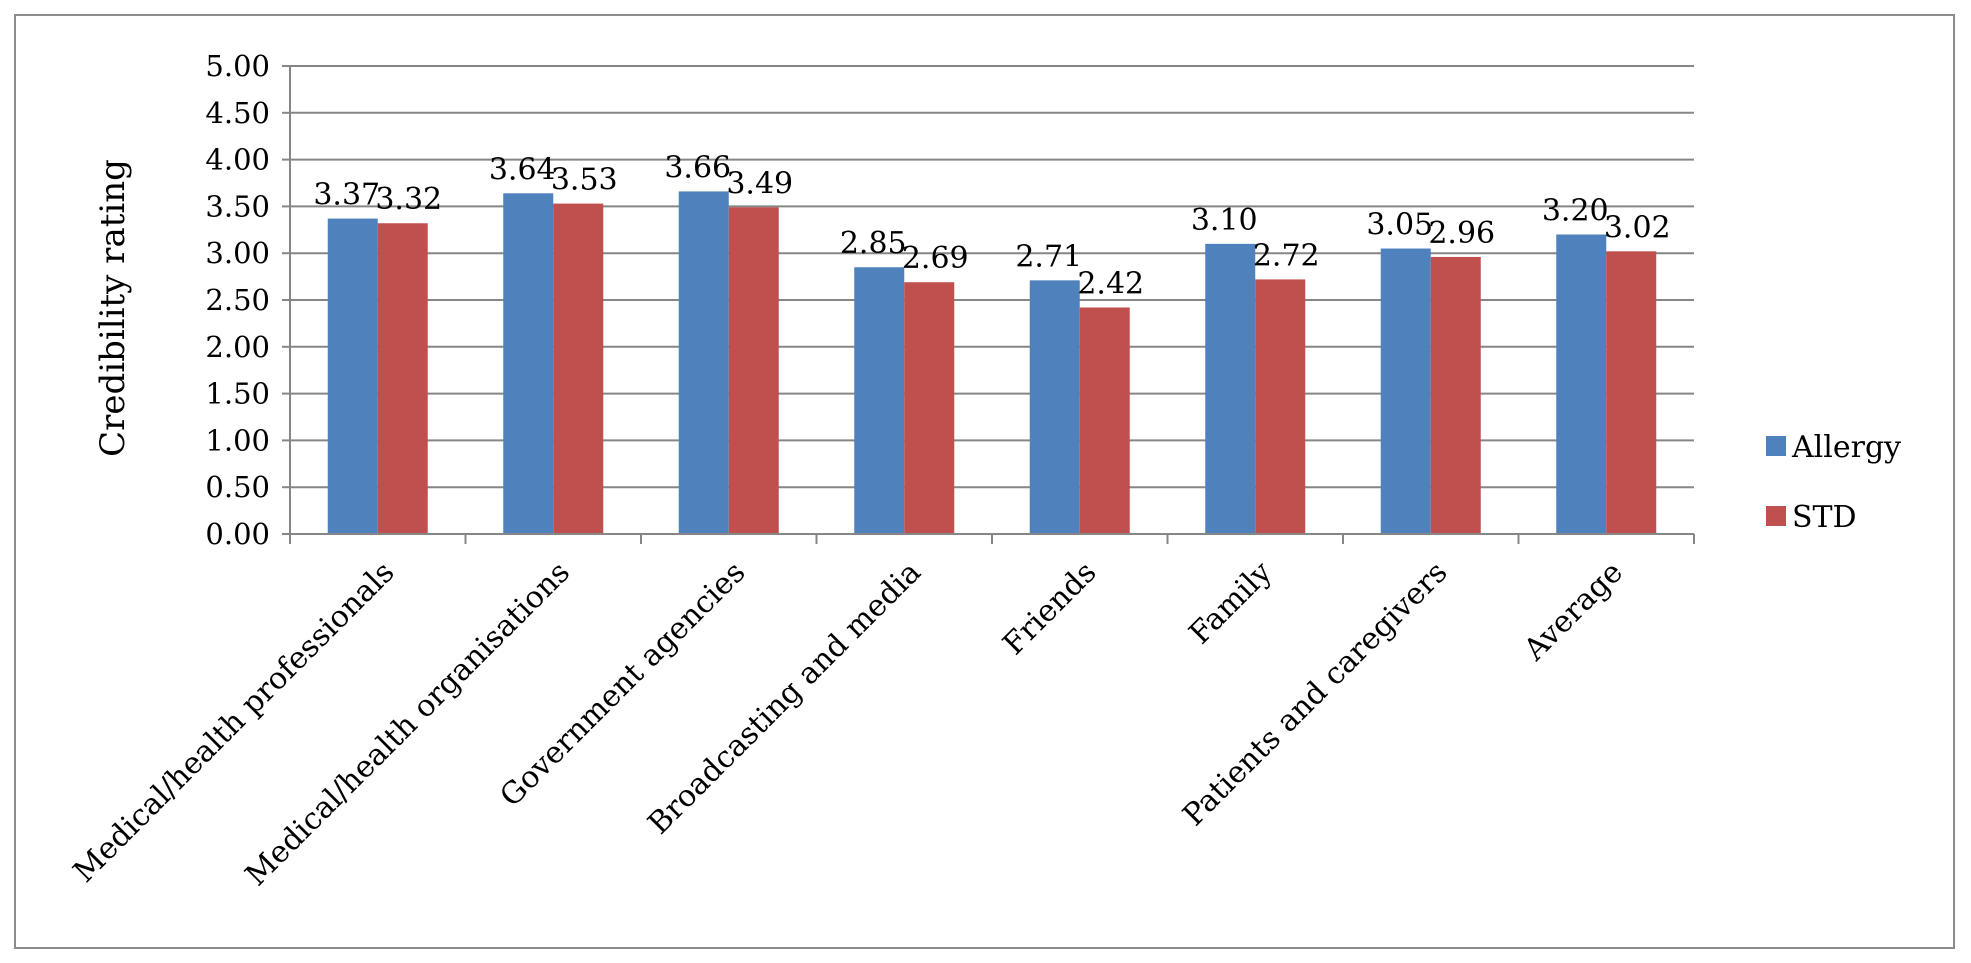  Describe the element at coordinates (873, 243) in the screenshot. I see `data-label: 2.85` at that location.